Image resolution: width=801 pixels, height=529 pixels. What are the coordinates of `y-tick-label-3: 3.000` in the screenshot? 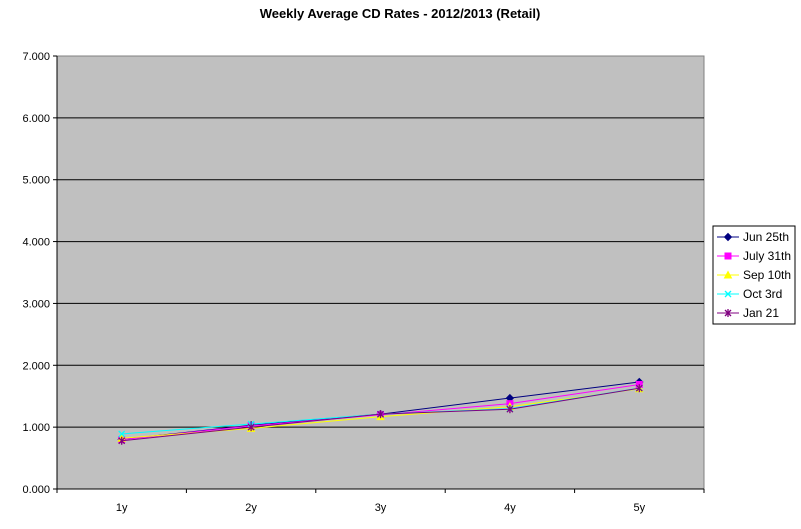 It's located at (36, 304).